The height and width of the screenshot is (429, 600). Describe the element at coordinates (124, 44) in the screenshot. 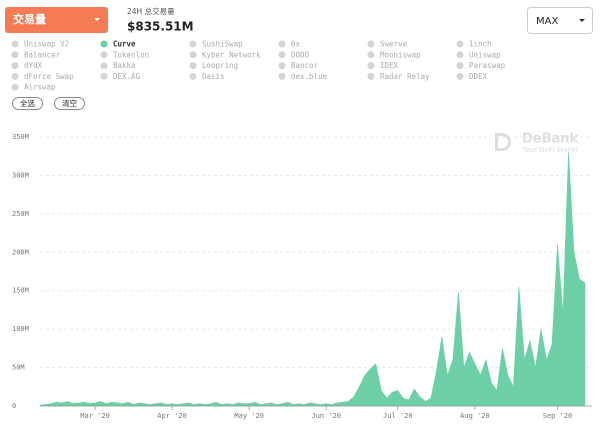

I see `filter-label: Curve` at that location.